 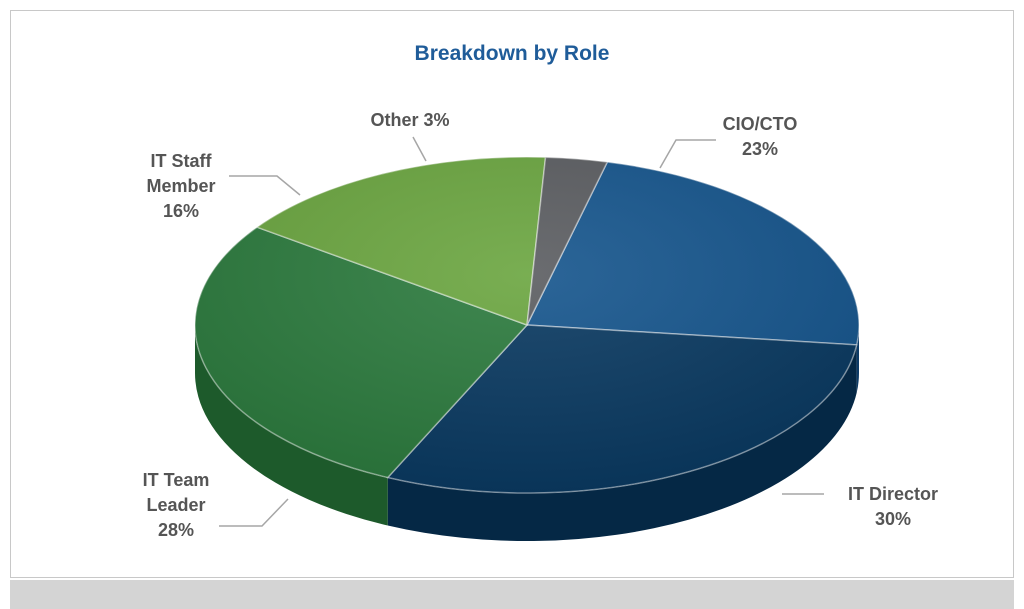 What do you see at coordinates (760, 136) in the screenshot?
I see `slice-label-0: CIO/CTO 23%` at bounding box center [760, 136].